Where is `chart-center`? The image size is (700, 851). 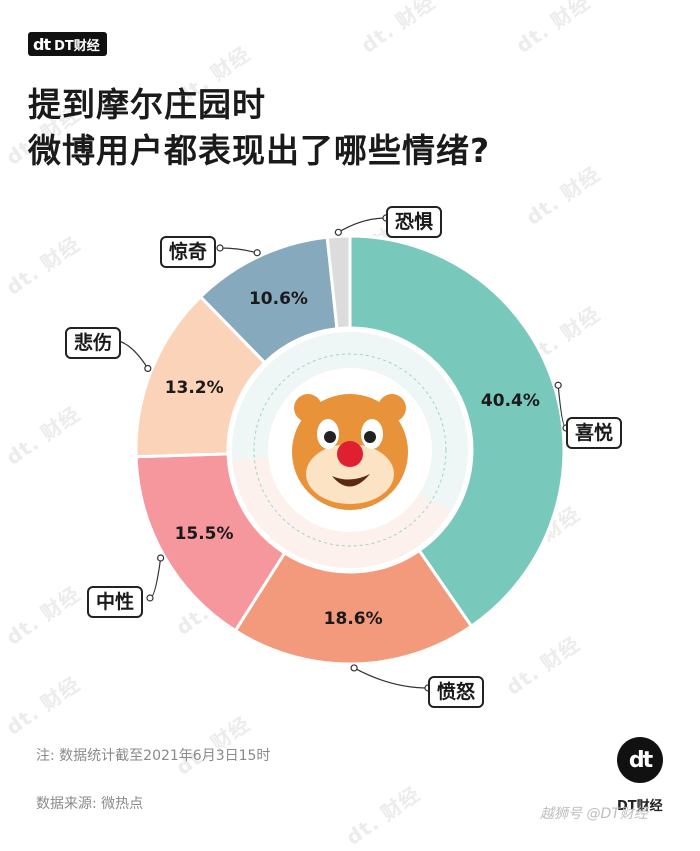 chart-center is located at coordinates (350, 450).